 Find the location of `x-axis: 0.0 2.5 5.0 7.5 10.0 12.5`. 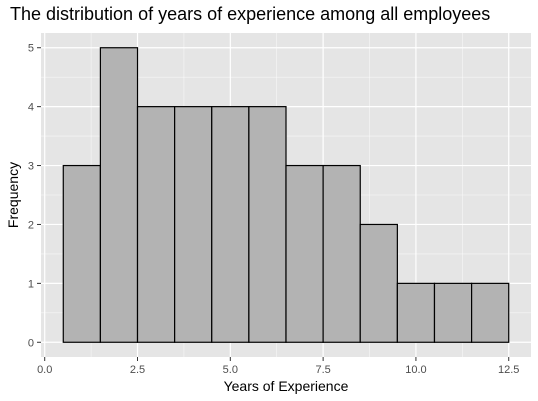

x-axis: 0.0 2.5 5.0 7.5 10.0 12.5 is located at coordinates (278, 366).